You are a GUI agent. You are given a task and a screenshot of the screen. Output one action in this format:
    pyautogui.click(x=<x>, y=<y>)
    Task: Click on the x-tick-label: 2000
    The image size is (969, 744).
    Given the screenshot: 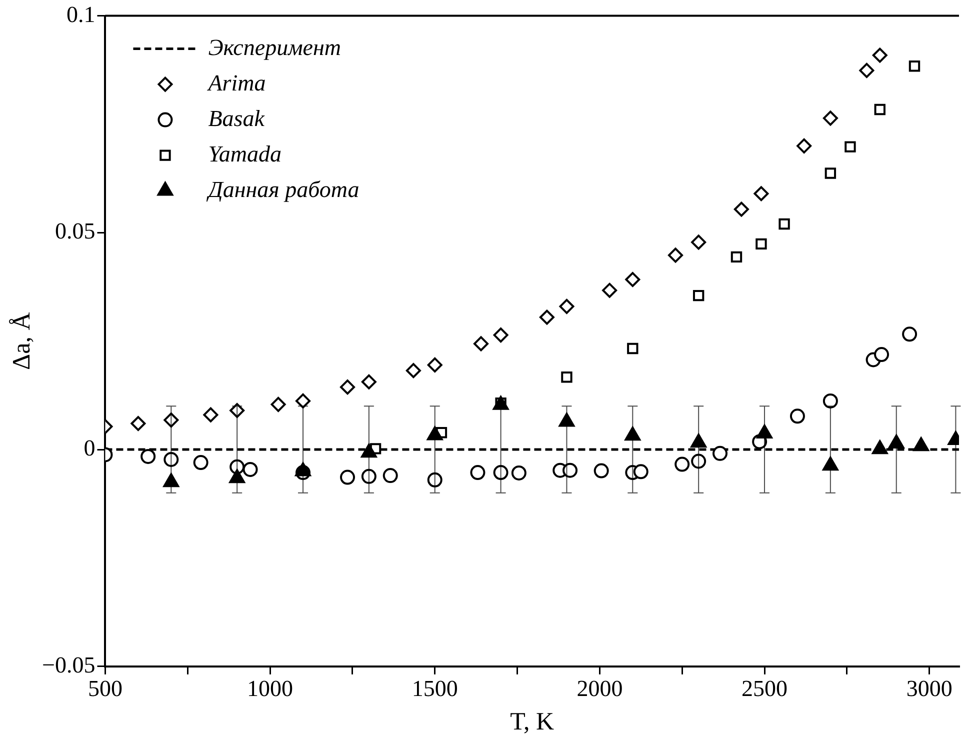 What is the action you would take?
    pyautogui.click(x=599, y=689)
    